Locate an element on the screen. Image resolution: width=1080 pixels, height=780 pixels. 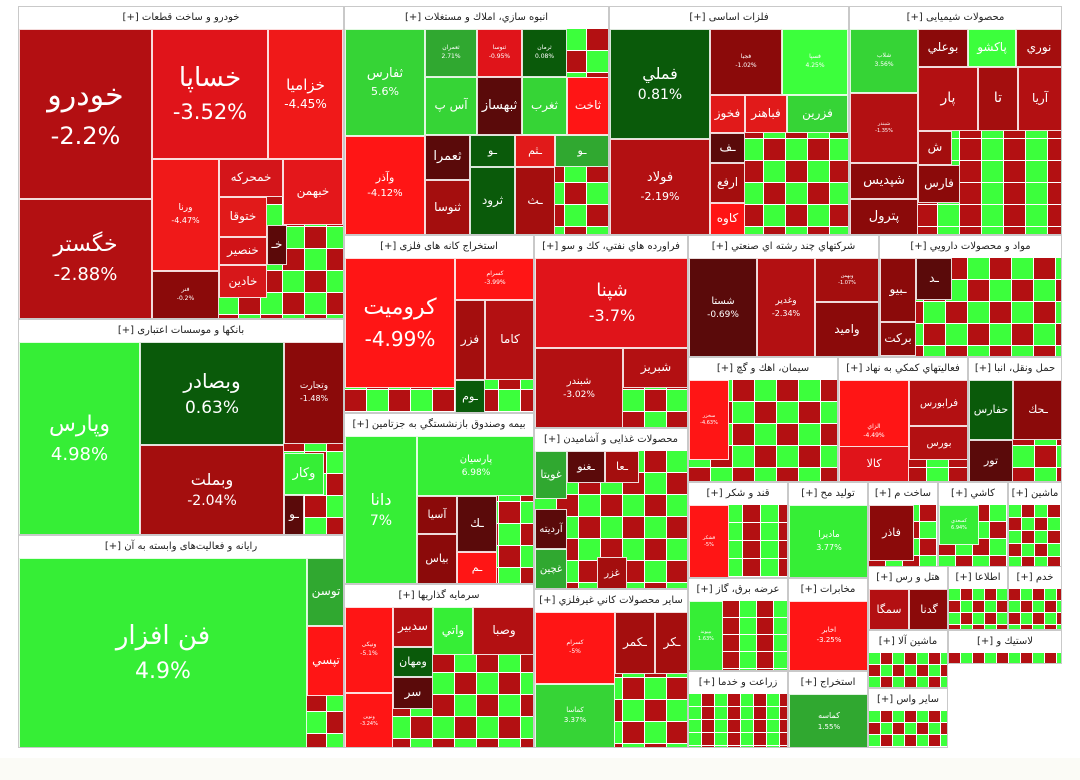
stock-tile: بياس is located at coordinates (437, 558).